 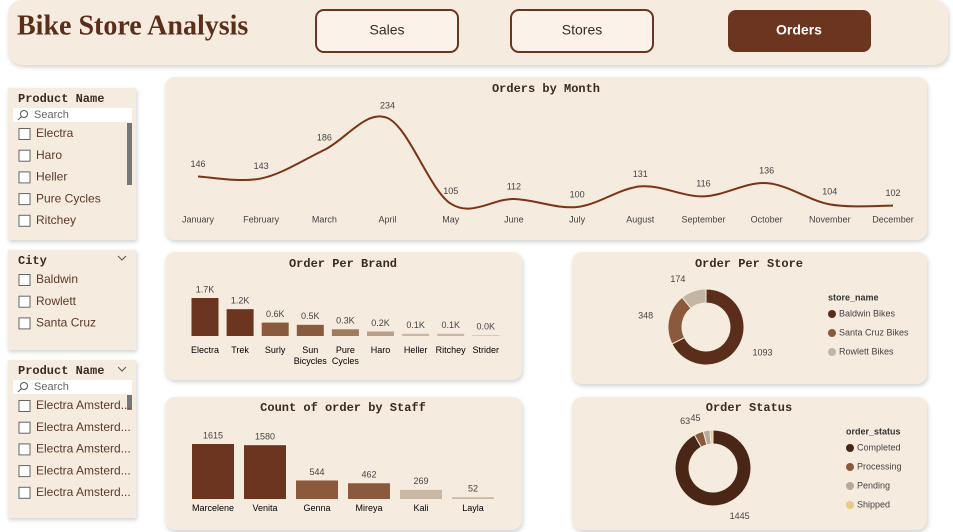 What do you see at coordinates (205, 289) in the screenshot?
I see `data-label: 1.7K` at bounding box center [205, 289].